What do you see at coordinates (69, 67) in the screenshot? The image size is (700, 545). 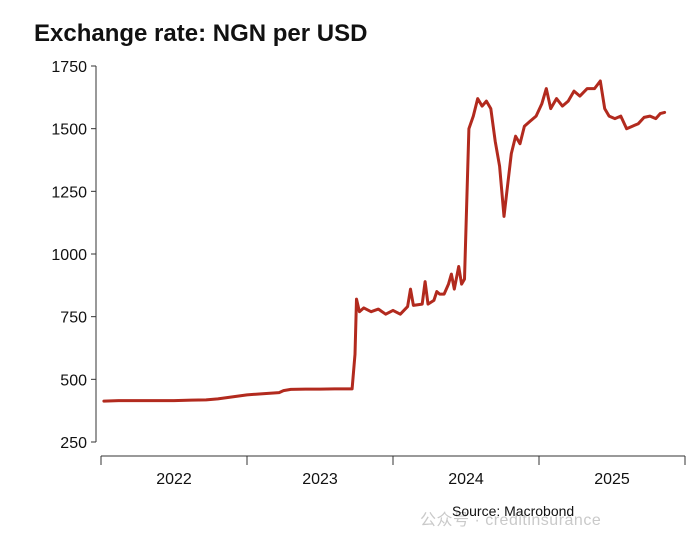 I see `y-tick-label: 1750` at bounding box center [69, 67].